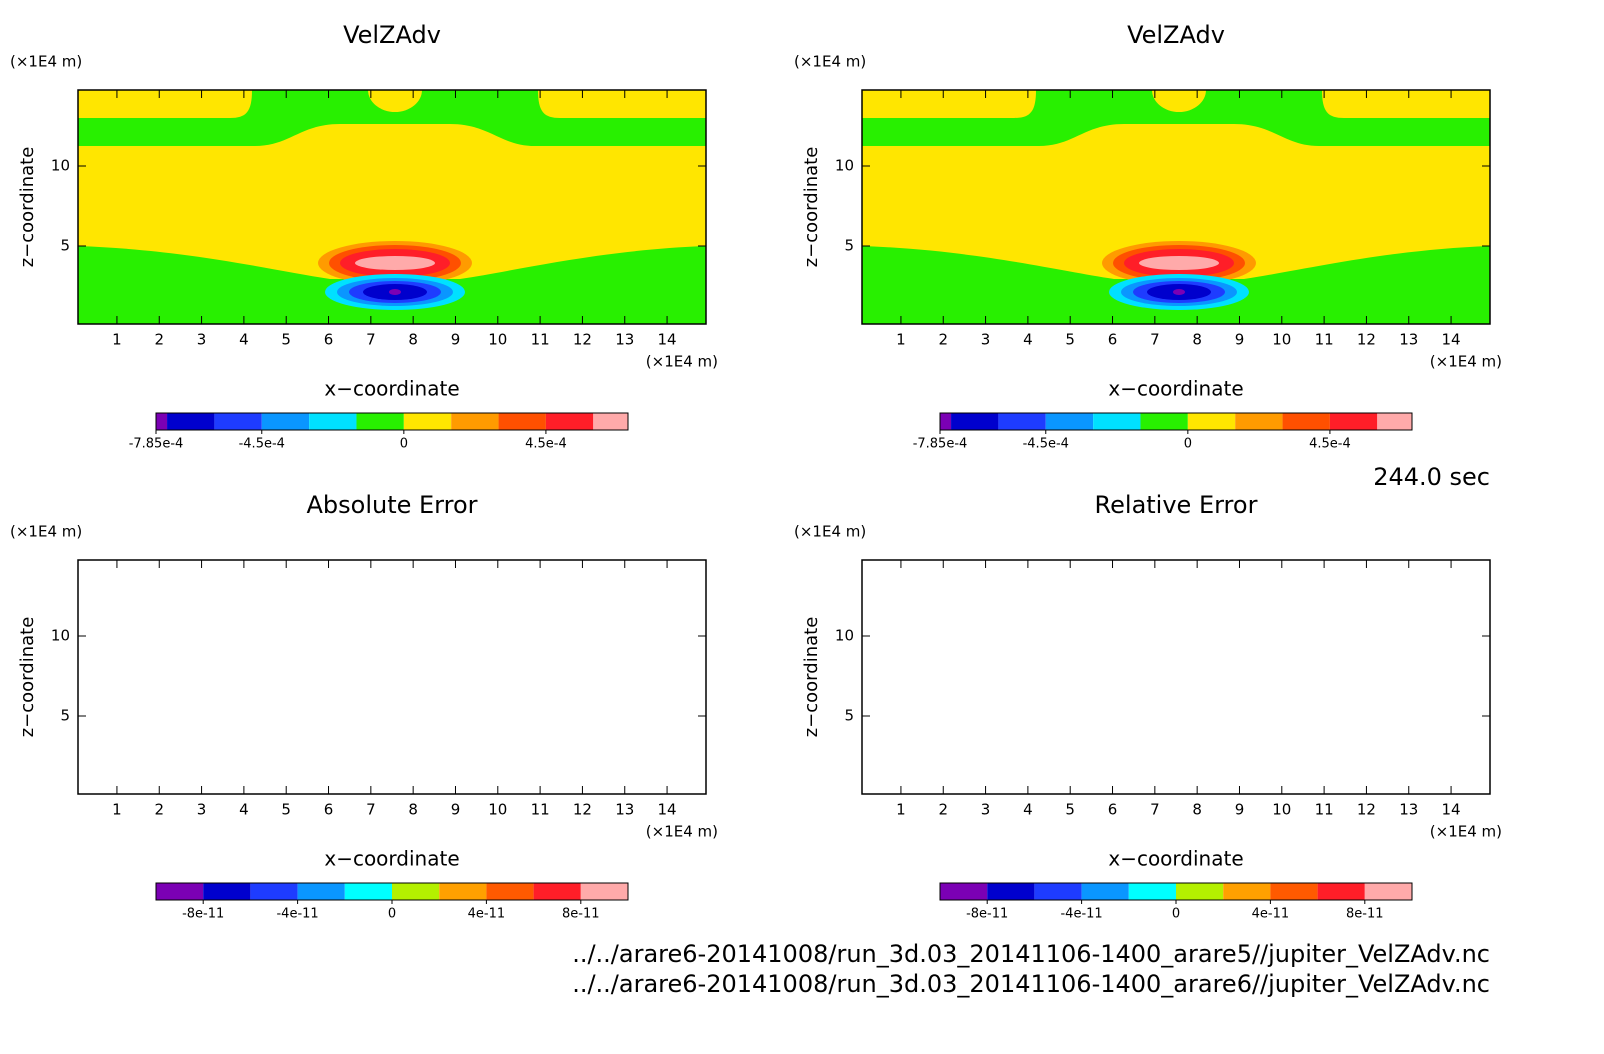 The image size is (1604, 1054). I want to click on contour-layer, so click(392, 207).